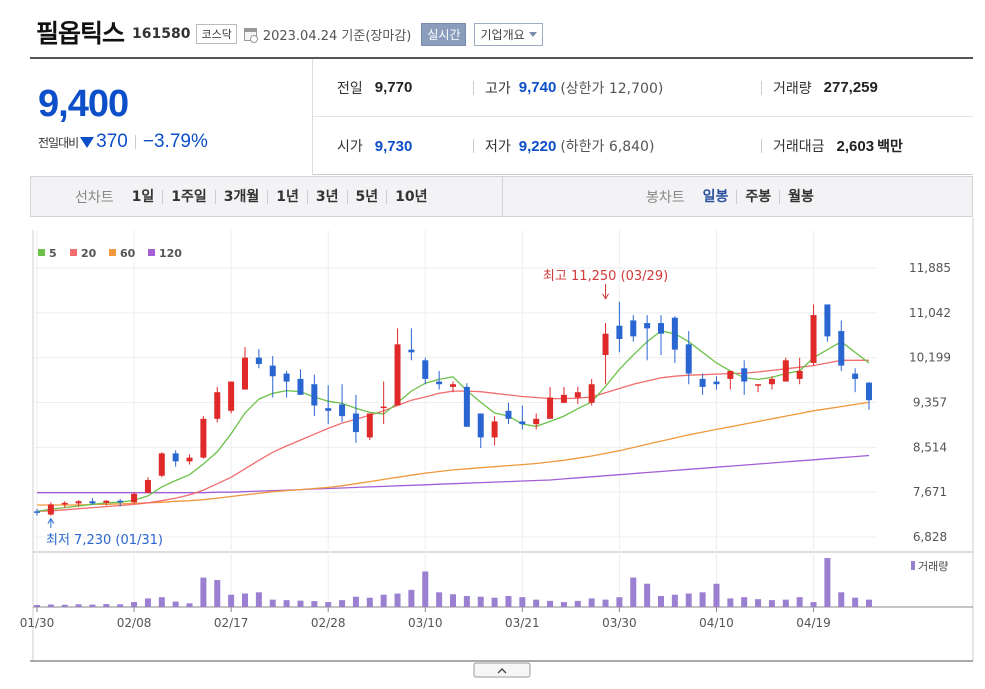 This screenshot has height=689, width=985. I want to click on period-3y: 3년, so click(326, 196).